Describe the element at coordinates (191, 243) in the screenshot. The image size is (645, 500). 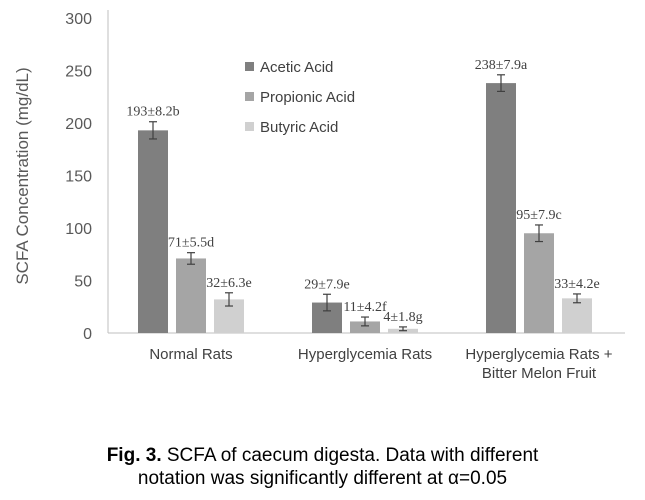
I see `data-label: 71±5.5d` at that location.